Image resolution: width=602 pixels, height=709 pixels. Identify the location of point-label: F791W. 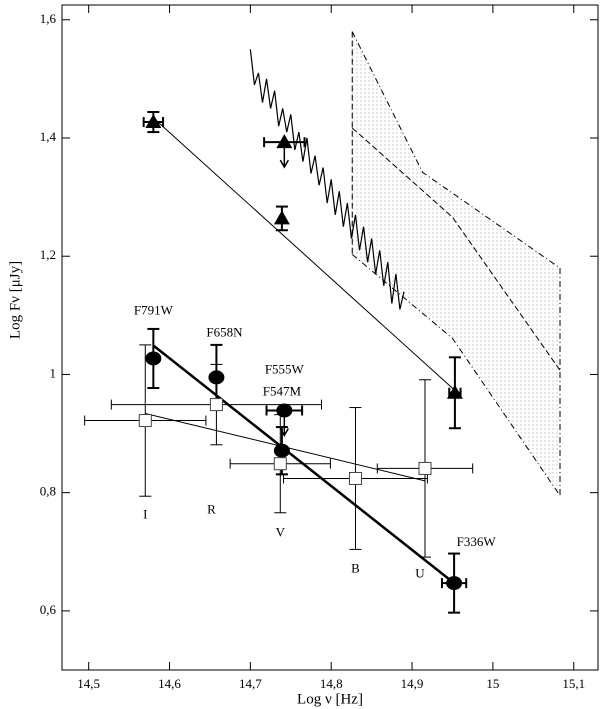
(154, 309).